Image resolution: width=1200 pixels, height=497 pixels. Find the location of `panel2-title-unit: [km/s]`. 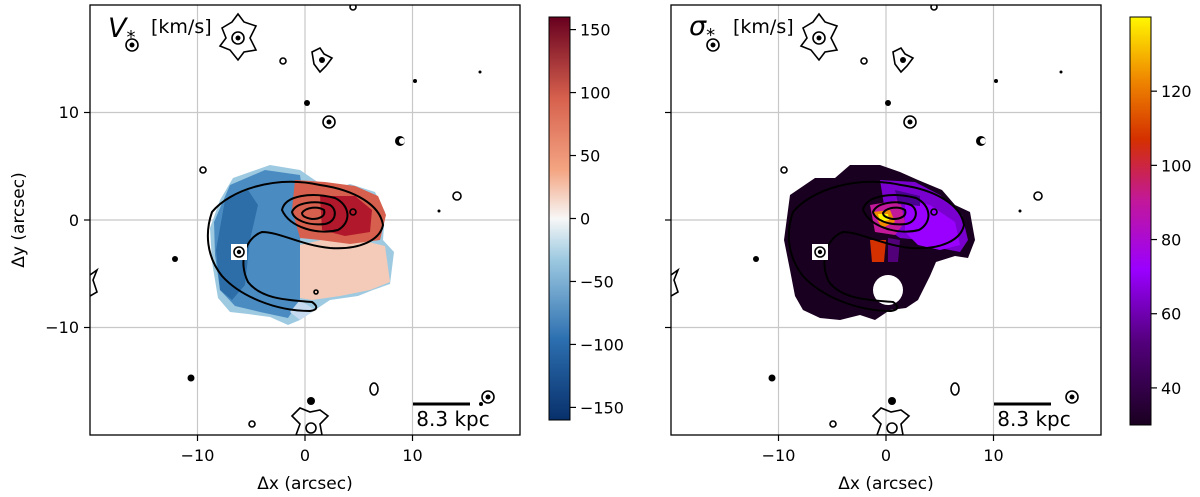

panel2-title-unit: [km/s] is located at coordinates (763, 27).